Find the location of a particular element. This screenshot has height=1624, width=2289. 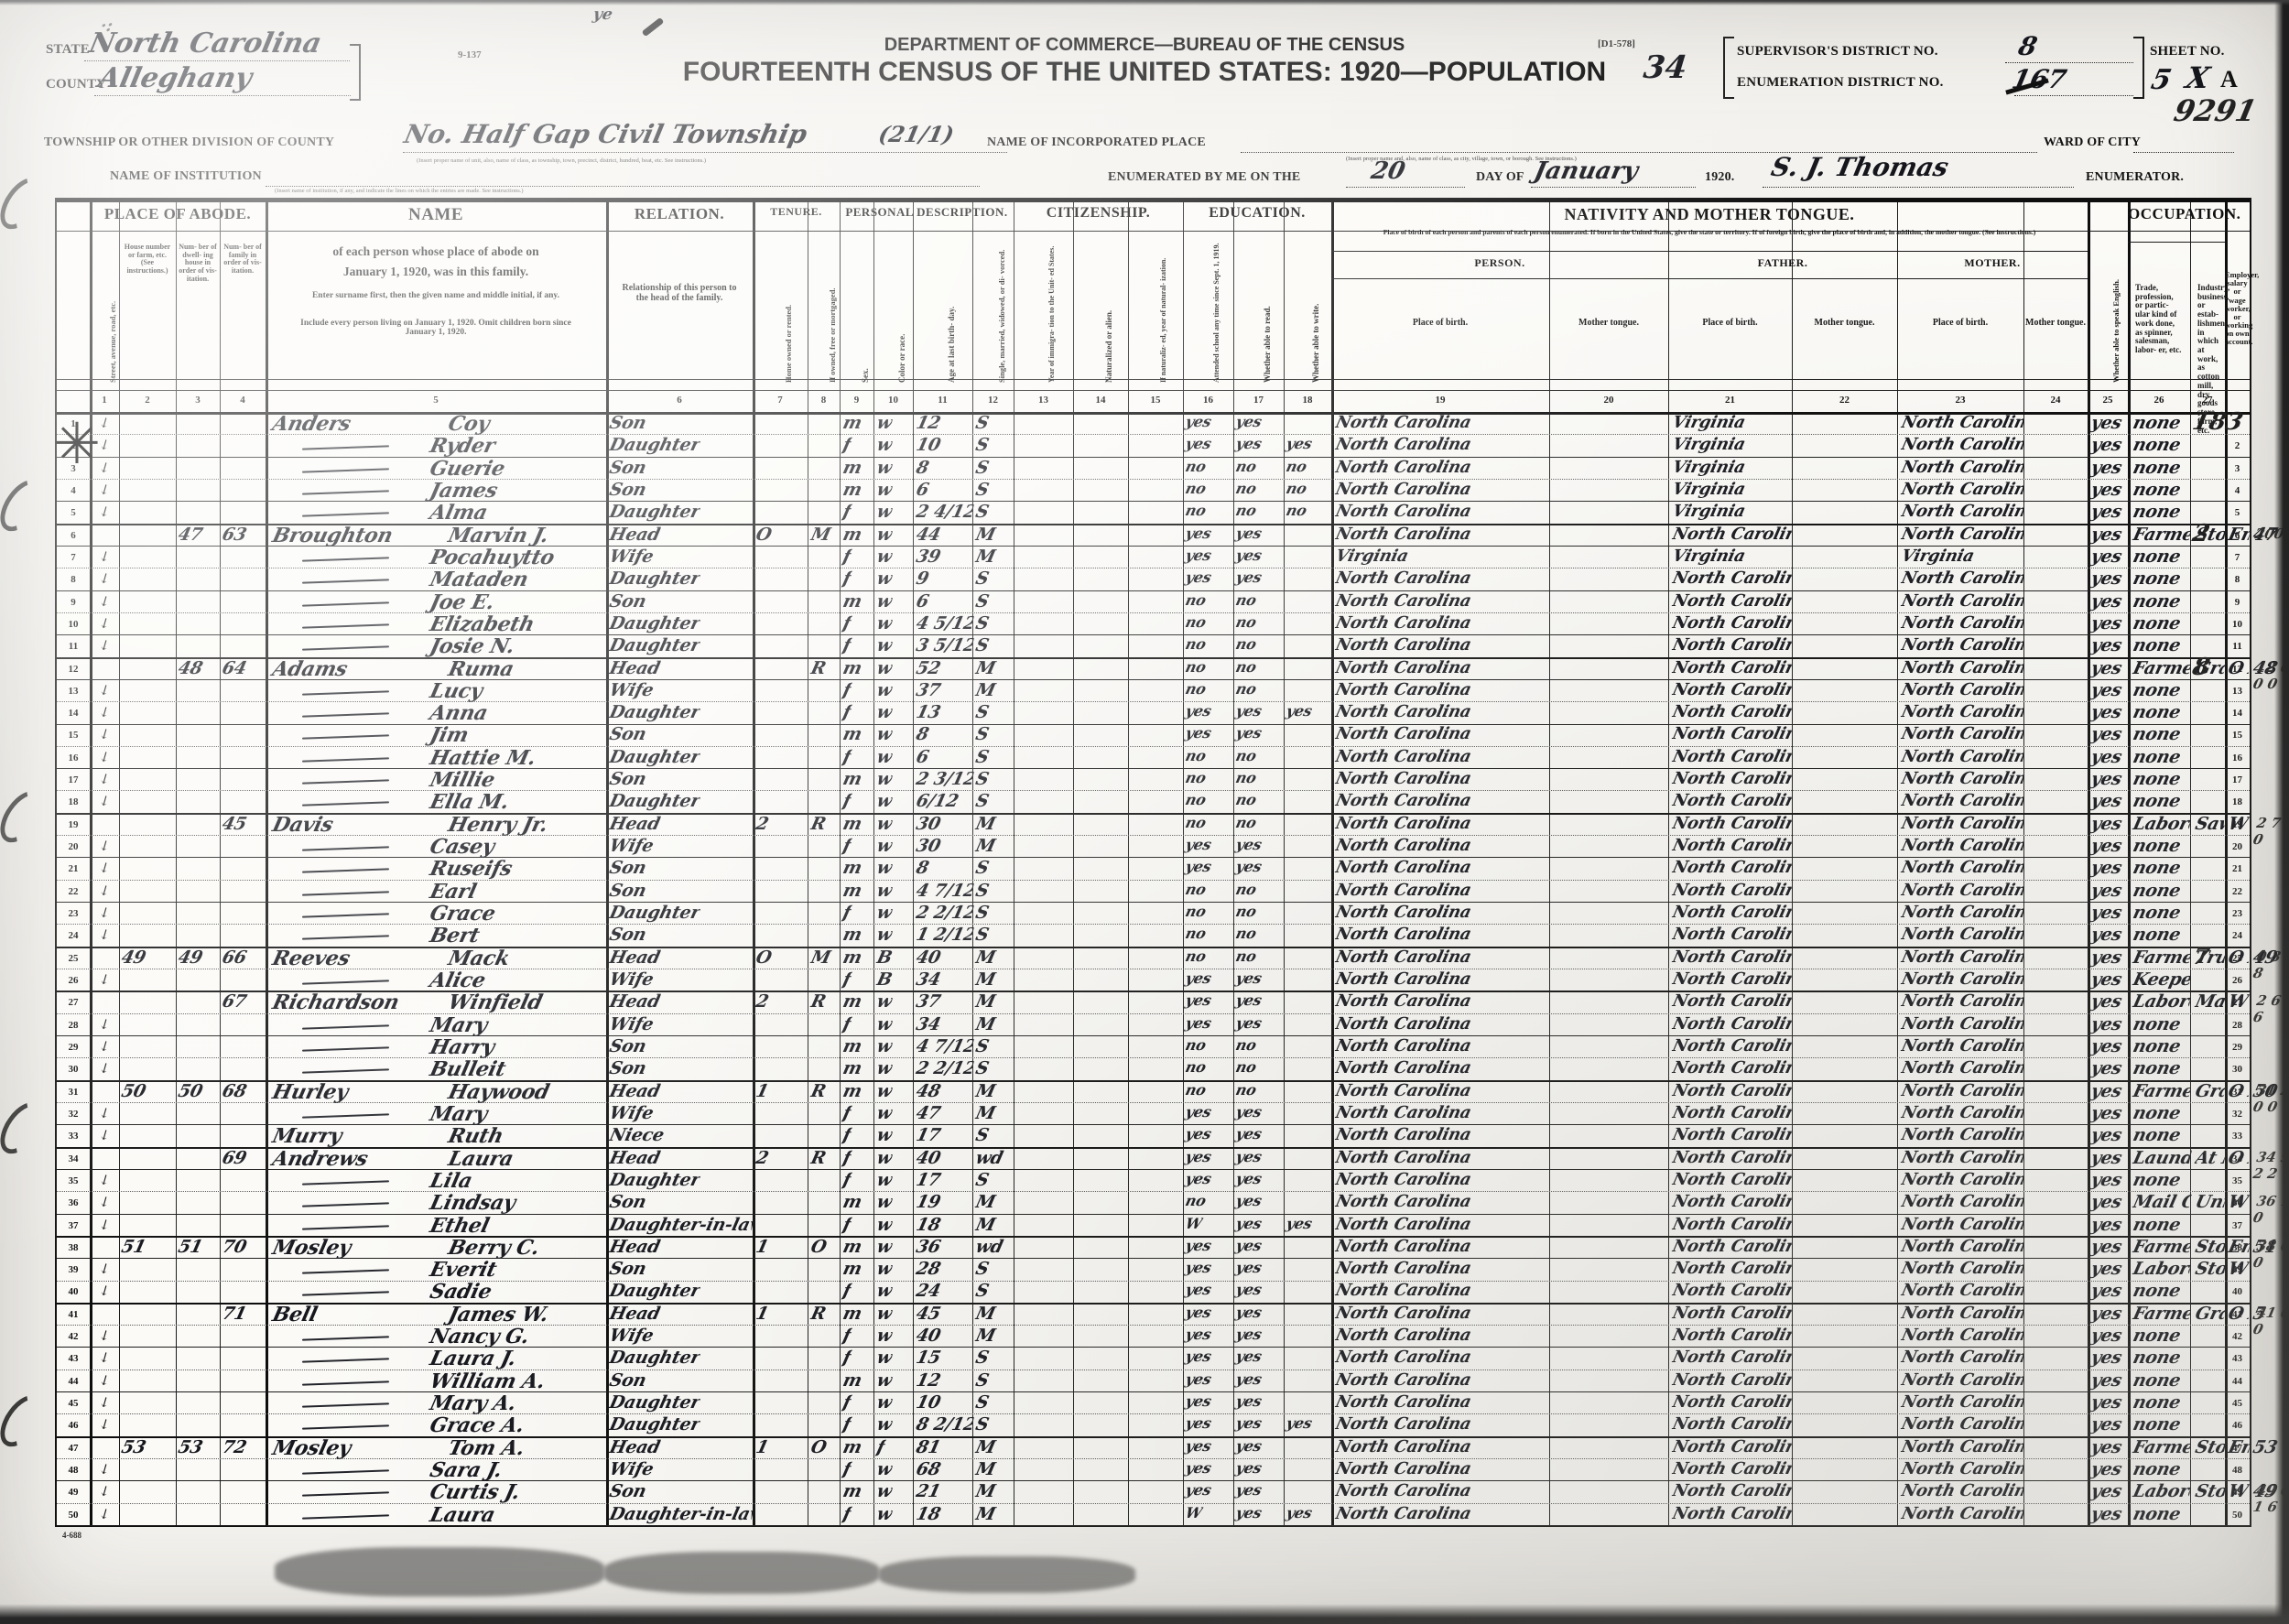

row-number-left: 42 is located at coordinates (73, 1337).